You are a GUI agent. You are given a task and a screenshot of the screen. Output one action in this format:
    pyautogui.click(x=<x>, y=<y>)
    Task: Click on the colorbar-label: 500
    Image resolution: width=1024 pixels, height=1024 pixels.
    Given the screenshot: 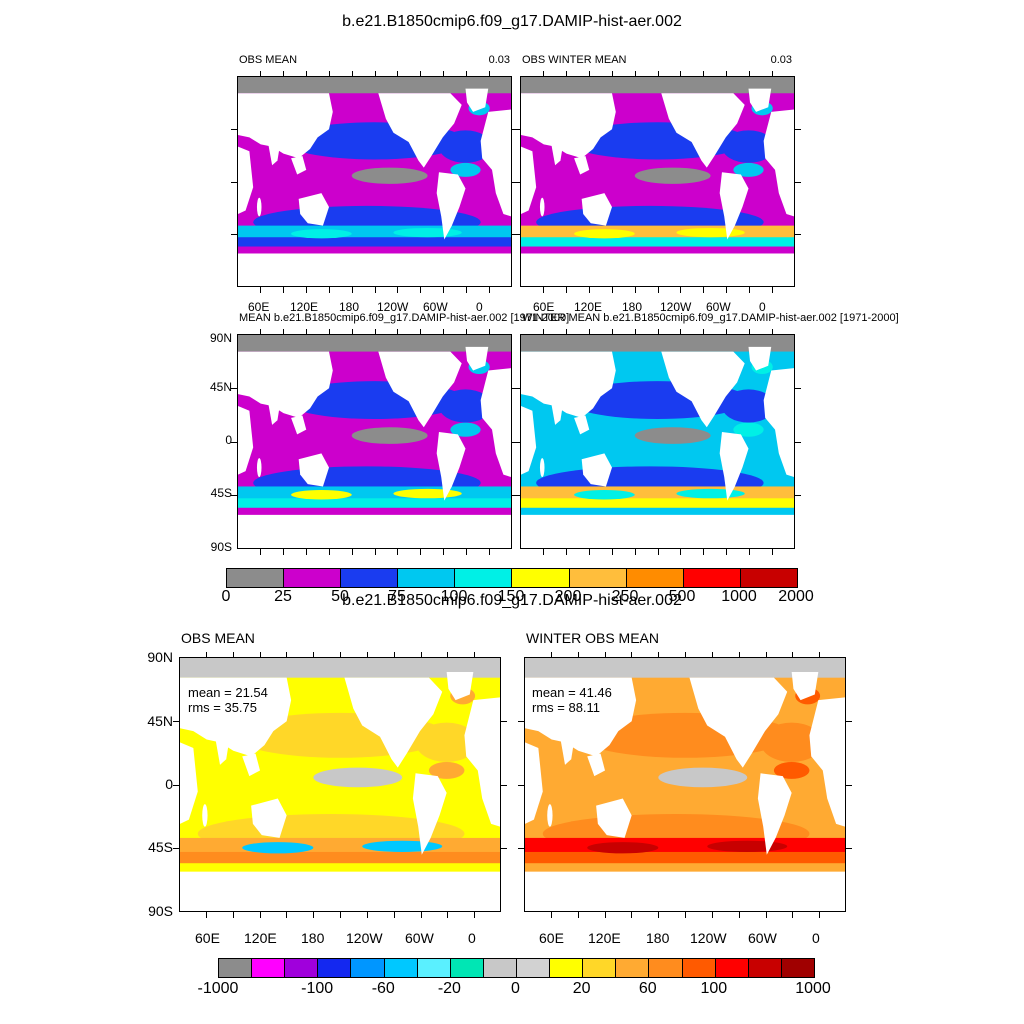 What is the action you would take?
    pyautogui.click(x=682, y=596)
    